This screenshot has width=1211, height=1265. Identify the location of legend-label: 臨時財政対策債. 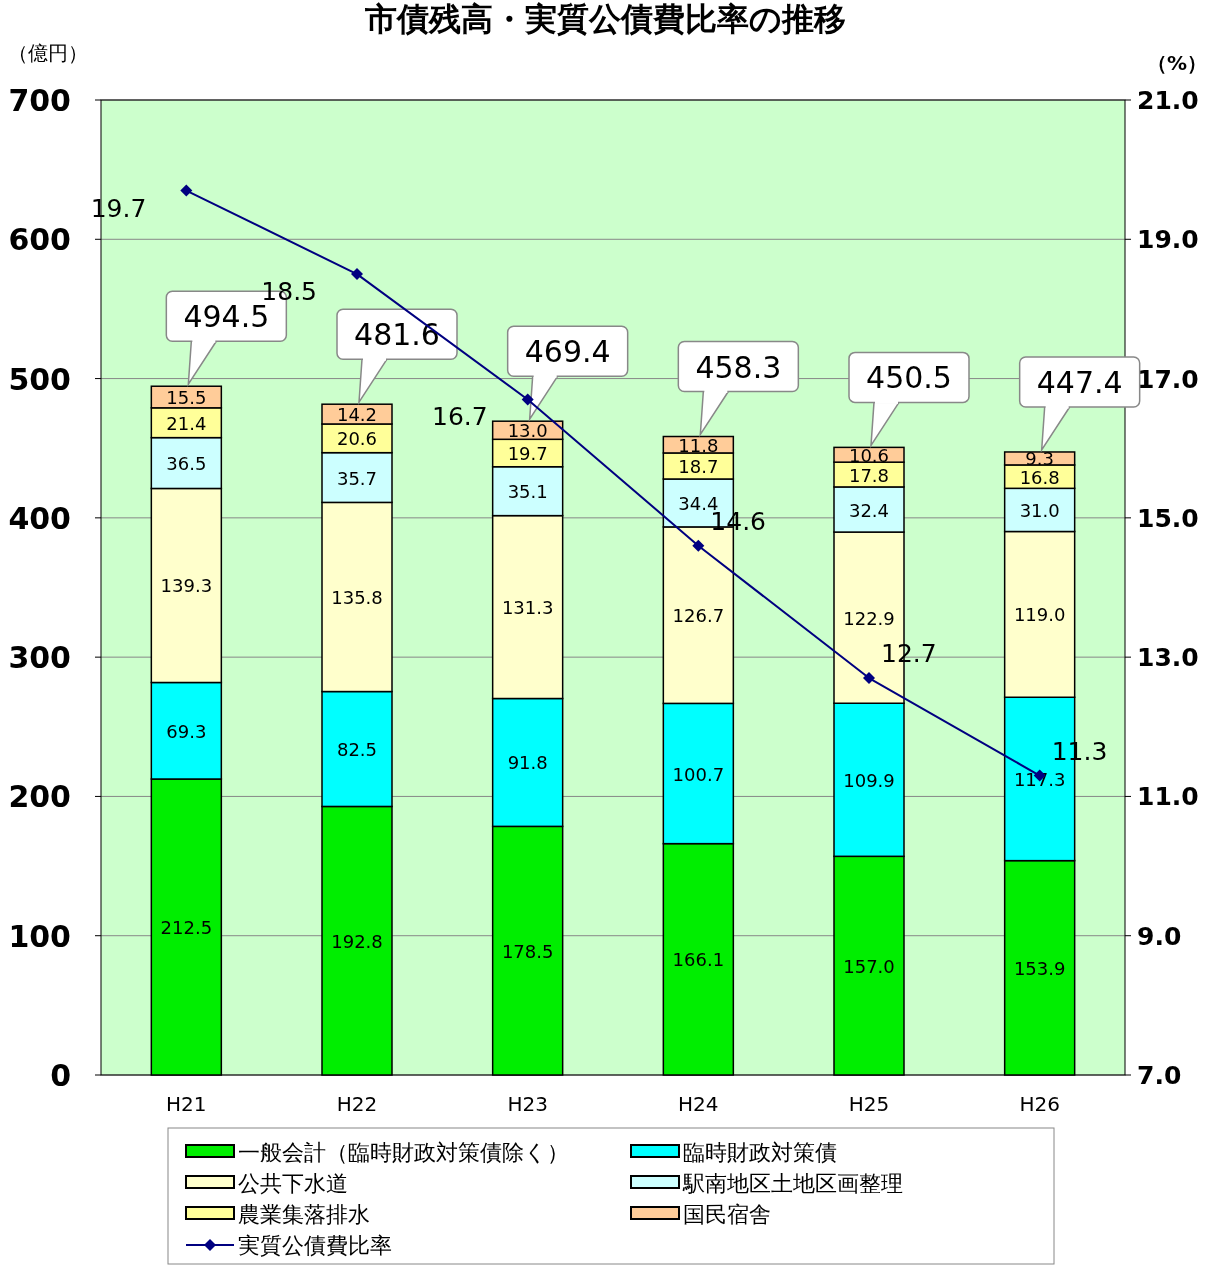
(760, 1152).